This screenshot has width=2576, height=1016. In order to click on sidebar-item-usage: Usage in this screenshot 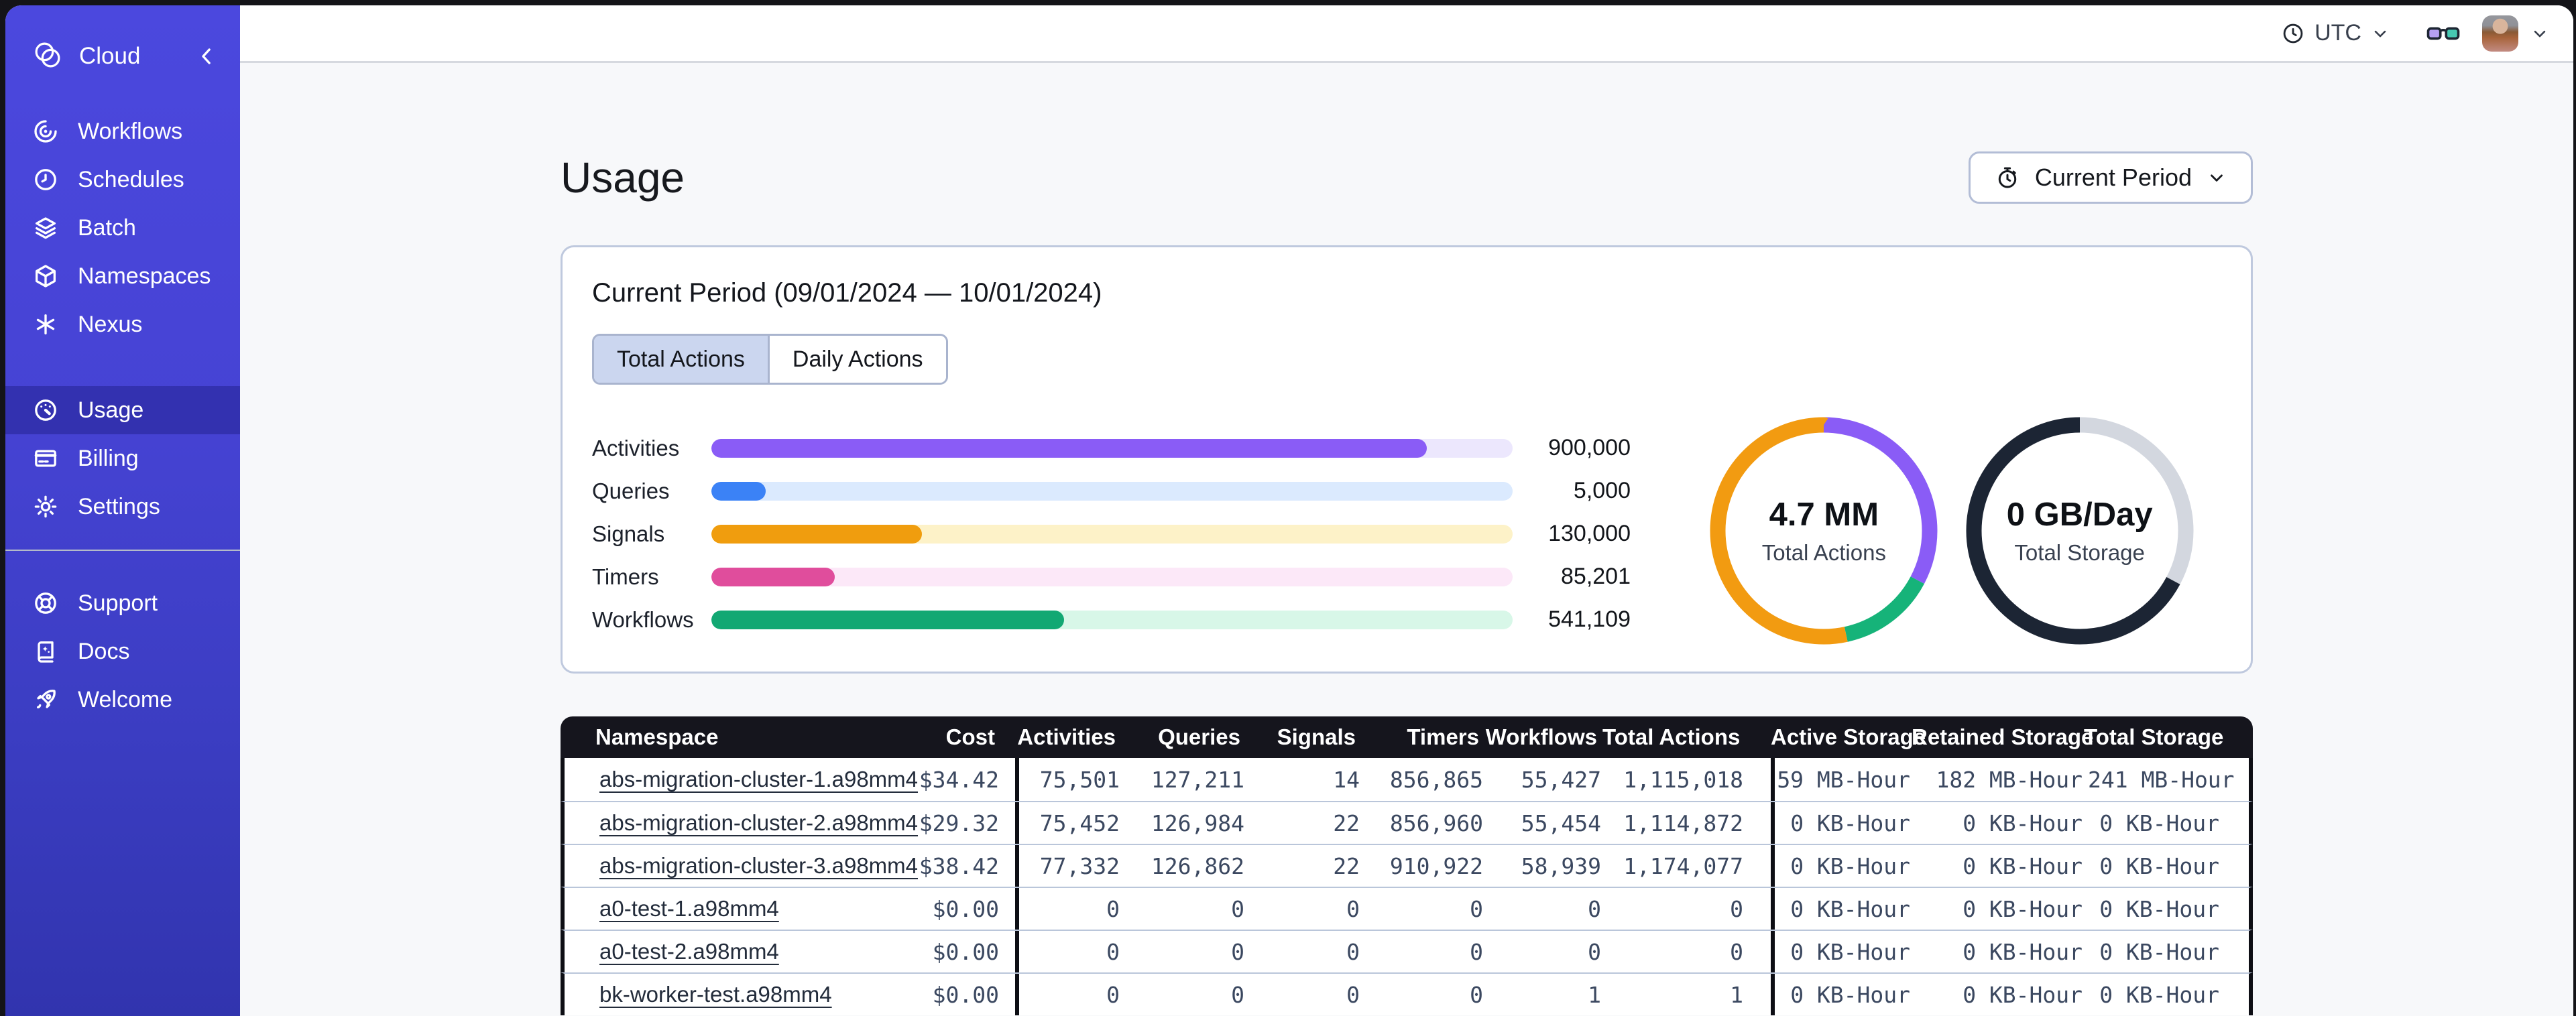, I will do `click(122, 410)`.